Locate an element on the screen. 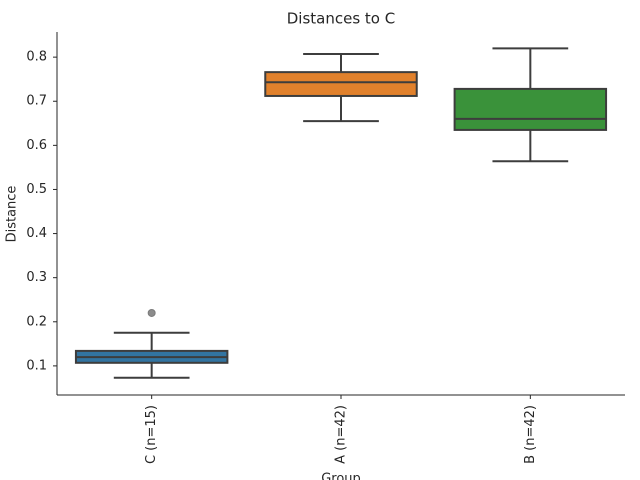  y-tick-label: 0.2 is located at coordinates (36, 321).